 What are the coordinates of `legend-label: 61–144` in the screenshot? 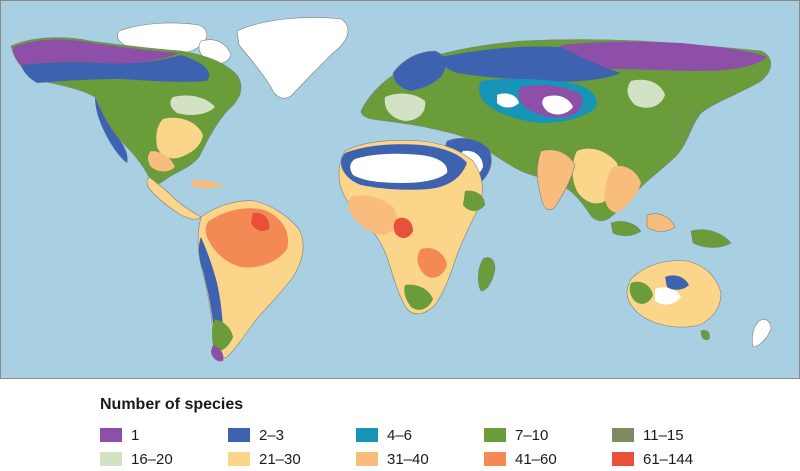 It's located at (668, 459).